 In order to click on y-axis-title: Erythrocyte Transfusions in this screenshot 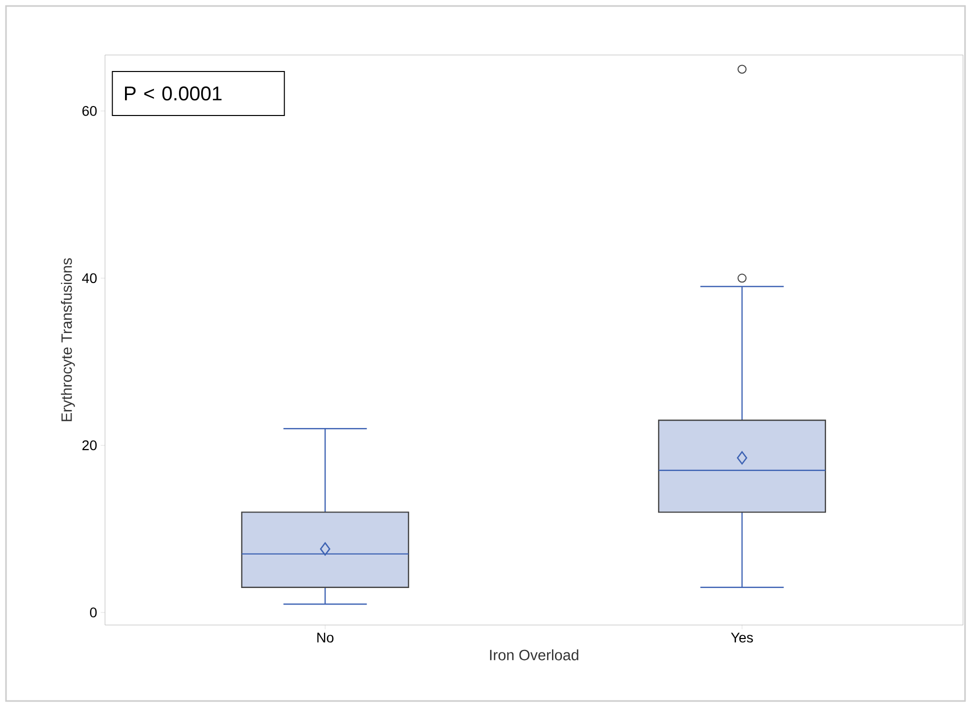, I will do `click(67, 340)`.